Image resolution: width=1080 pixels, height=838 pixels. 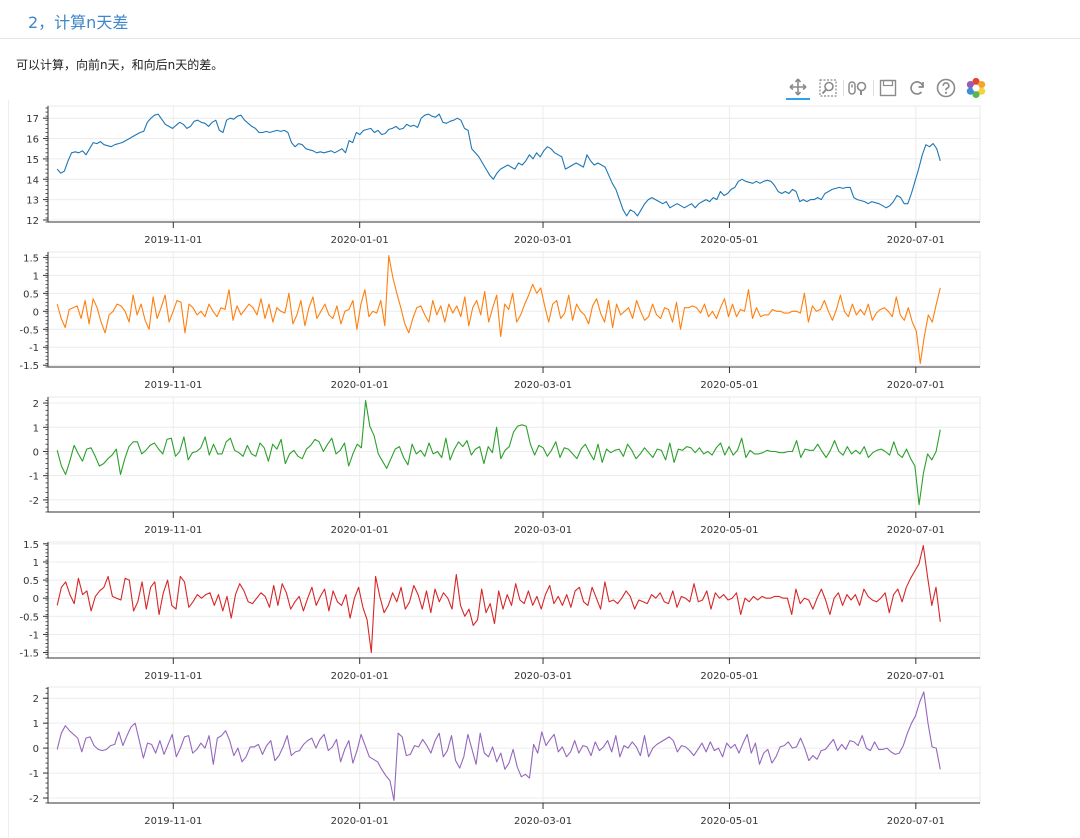 I want to click on box-zoom-tool, so click(x=828, y=88).